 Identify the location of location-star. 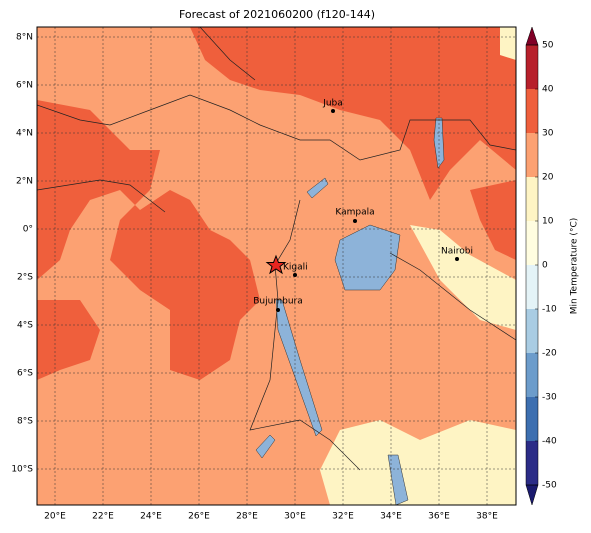
(276, 264).